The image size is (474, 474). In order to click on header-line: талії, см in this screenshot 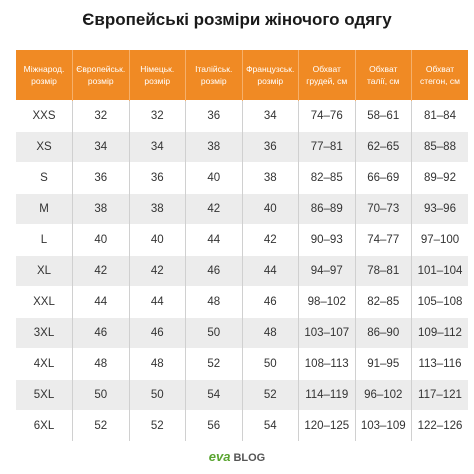, I will do `click(383, 81)`.